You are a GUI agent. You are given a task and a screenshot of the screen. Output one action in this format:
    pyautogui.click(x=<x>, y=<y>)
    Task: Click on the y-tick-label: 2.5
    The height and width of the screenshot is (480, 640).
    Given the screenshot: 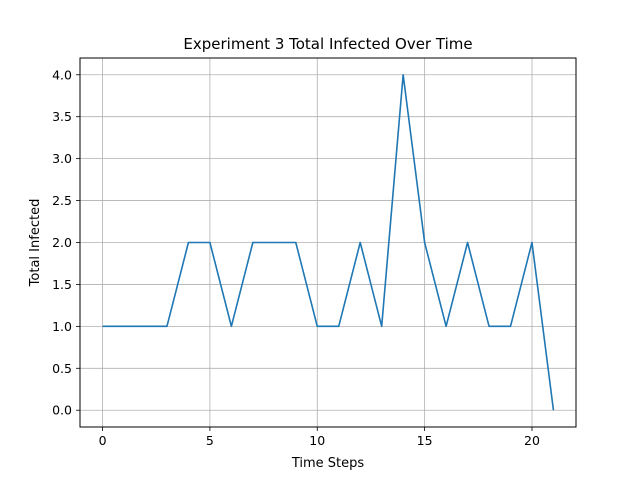 What is the action you would take?
    pyautogui.click(x=62, y=200)
    